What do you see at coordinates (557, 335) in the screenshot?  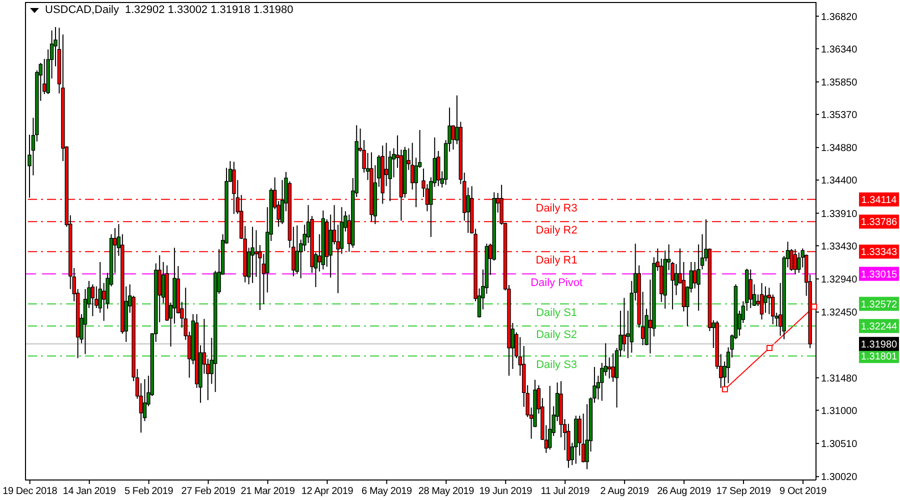 I see `ref-line-label: Daily S2` at bounding box center [557, 335].